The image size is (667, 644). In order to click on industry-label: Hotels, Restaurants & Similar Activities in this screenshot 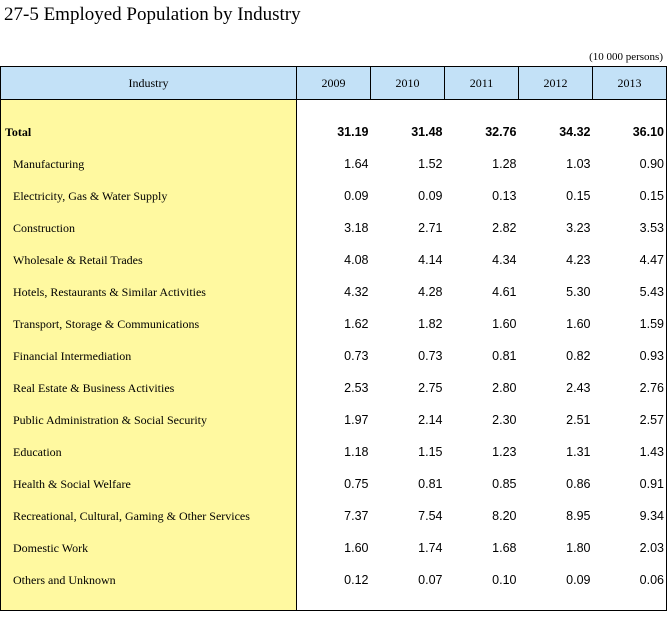, I will do `click(148, 292)`.